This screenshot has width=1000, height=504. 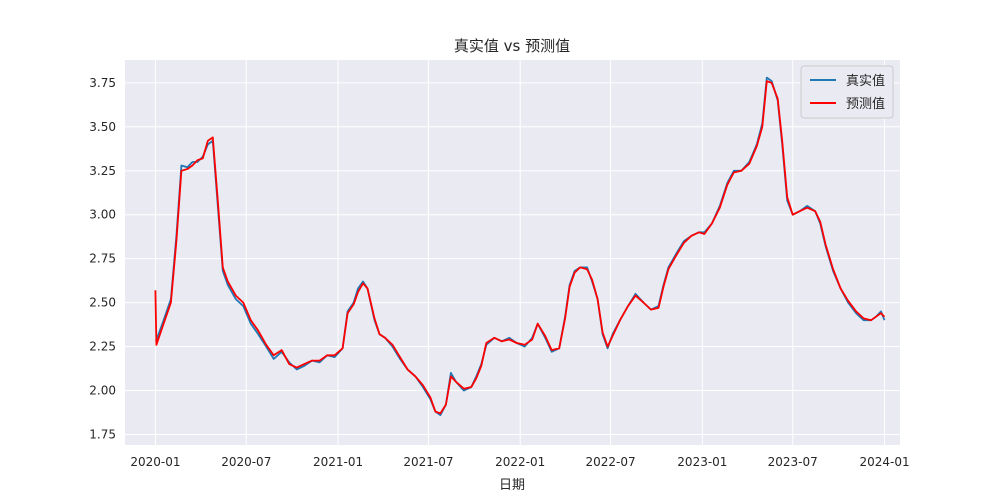 I want to click on x-tick-label: 2023-07, so click(x=793, y=462).